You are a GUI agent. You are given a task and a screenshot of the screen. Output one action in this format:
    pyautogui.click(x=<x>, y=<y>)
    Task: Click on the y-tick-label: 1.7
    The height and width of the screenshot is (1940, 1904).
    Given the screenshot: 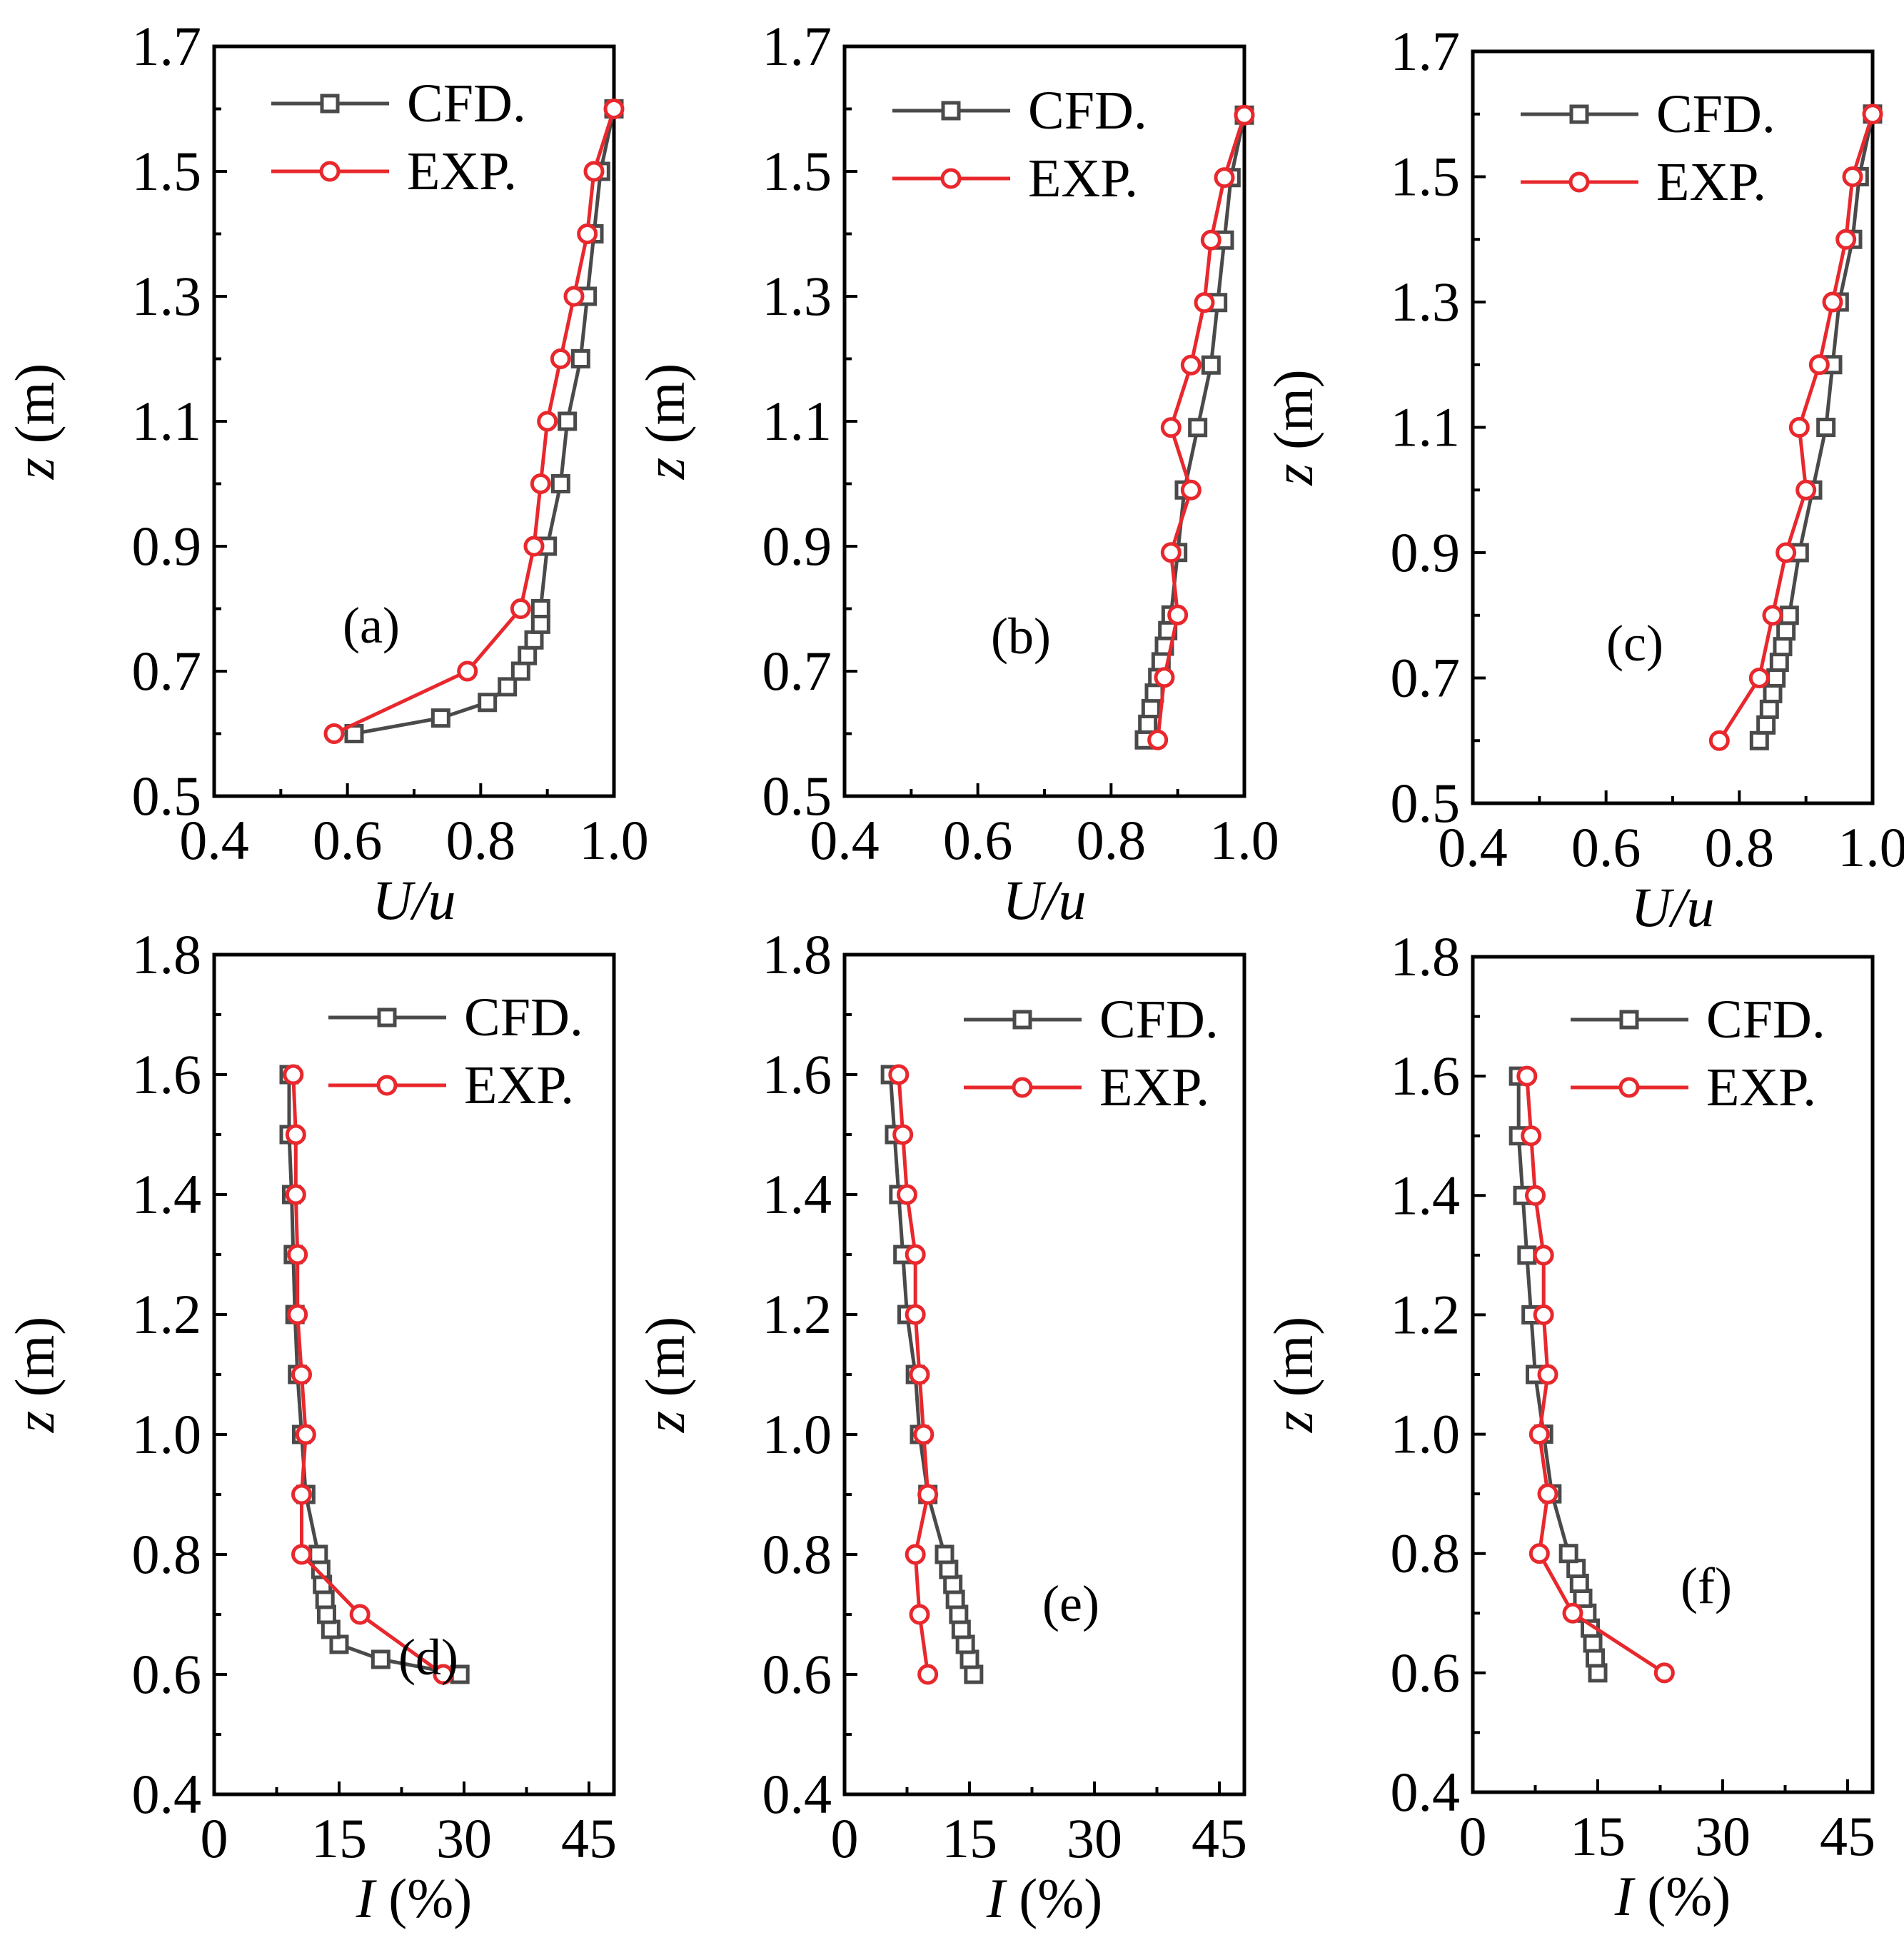 What is the action you would take?
    pyautogui.click(x=797, y=46)
    